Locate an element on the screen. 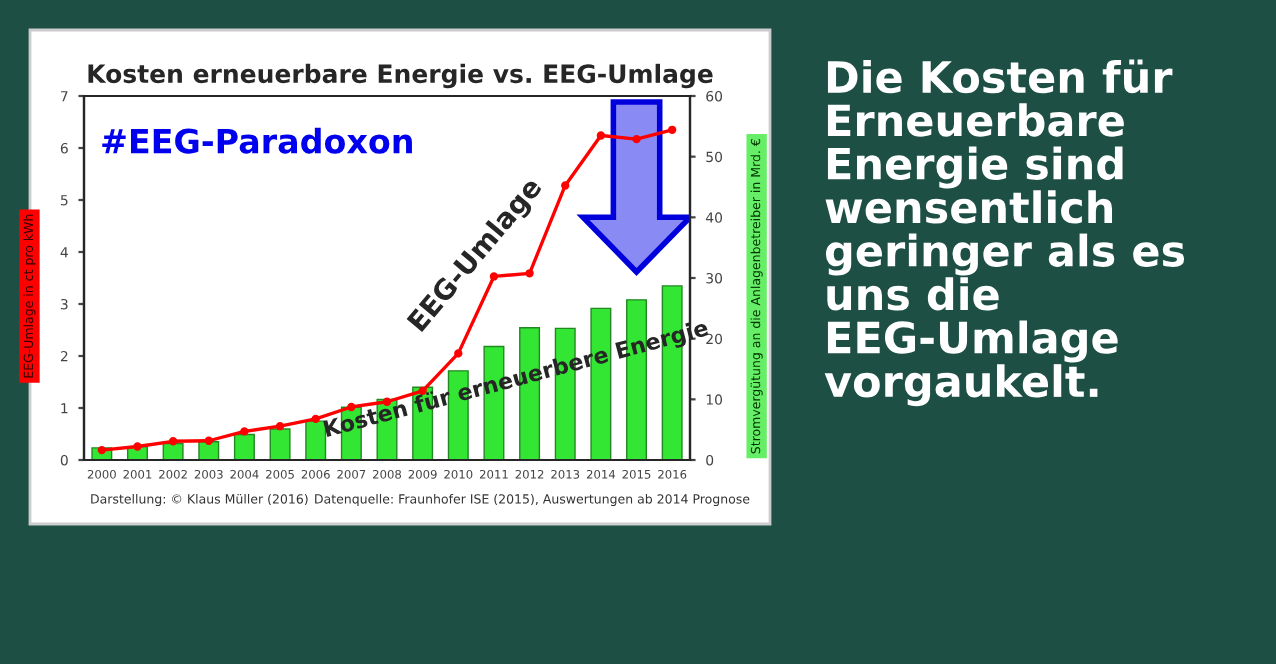 The width and height of the screenshot is (1276, 664). annotation: #EEG-Paradoxon is located at coordinates (257, 140).